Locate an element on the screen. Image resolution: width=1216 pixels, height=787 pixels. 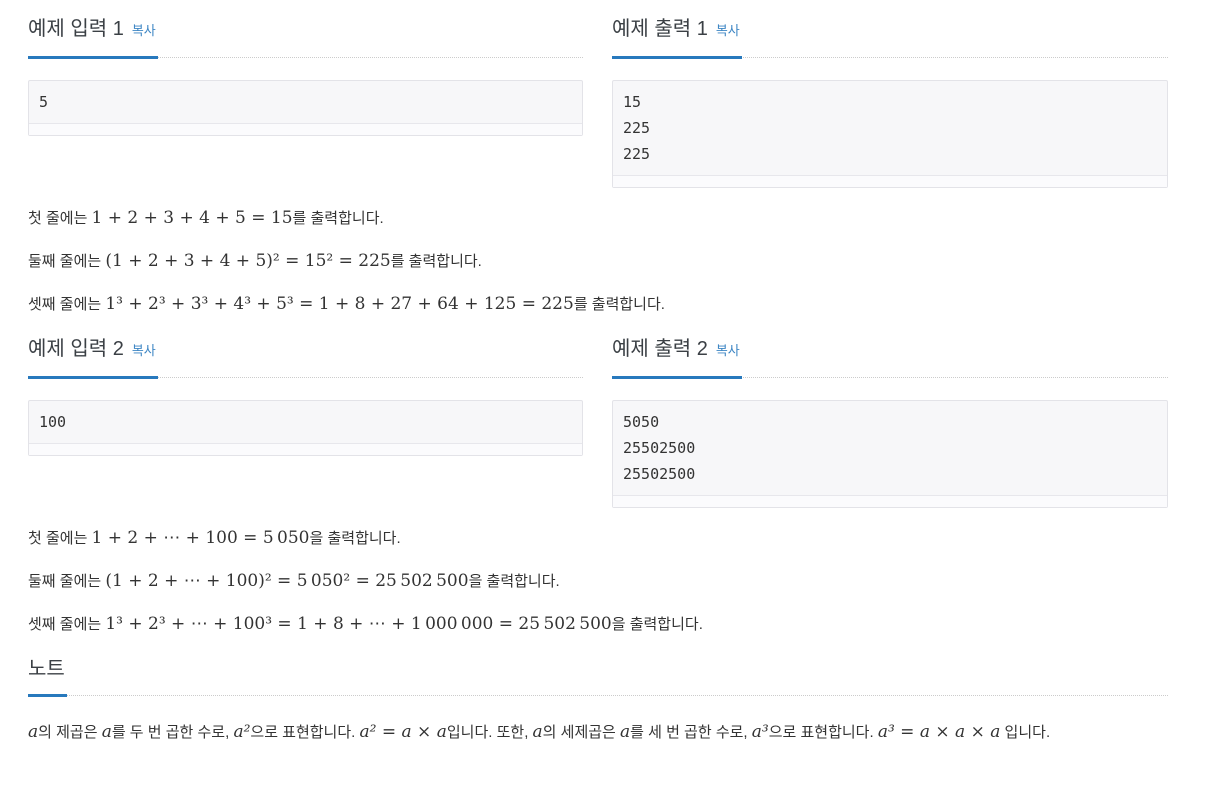
copy-sample-output-2-button: 복사 is located at coordinates (727, 350).